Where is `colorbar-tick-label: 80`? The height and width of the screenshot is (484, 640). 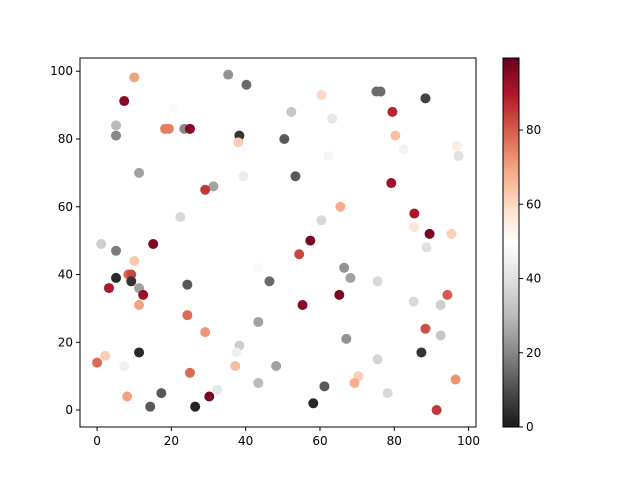
colorbar-tick-label: 80 is located at coordinates (533, 130).